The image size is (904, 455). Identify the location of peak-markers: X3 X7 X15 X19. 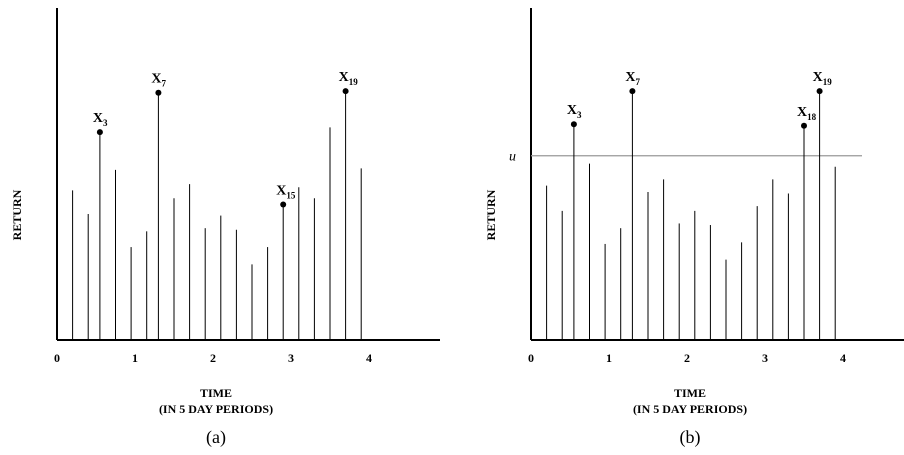
(226, 139).